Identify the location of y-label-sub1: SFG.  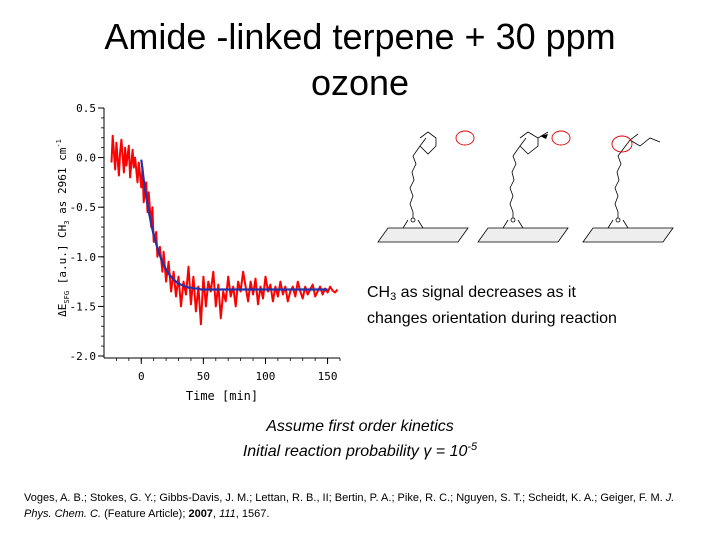
(67, 297).